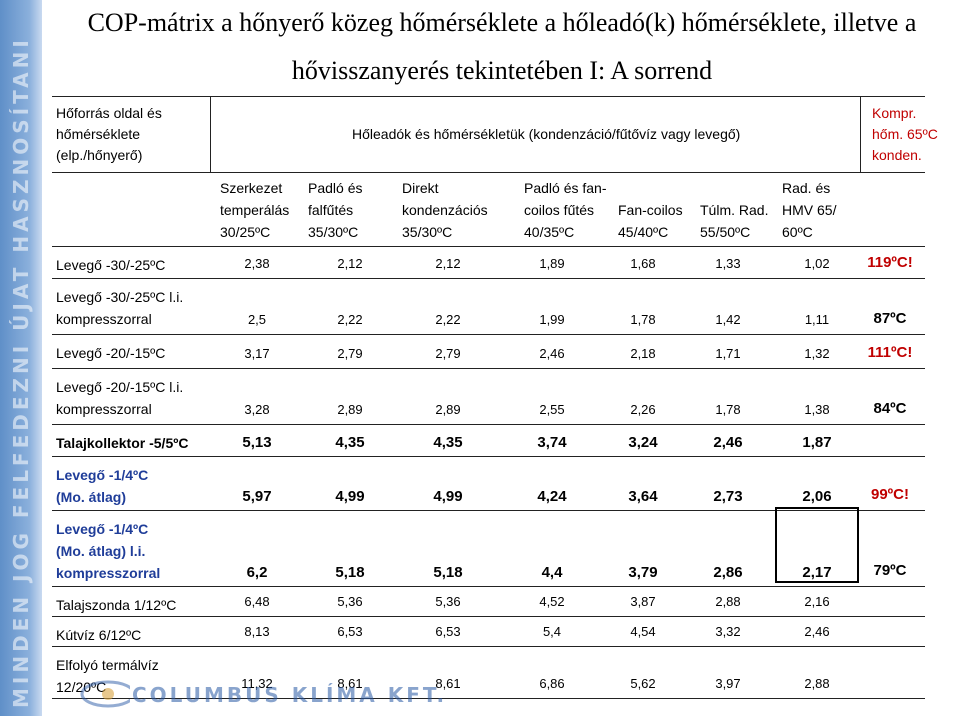 The image size is (960, 717). What do you see at coordinates (257, 442) in the screenshot?
I see `cop-value-row5-col1: 5,13` at bounding box center [257, 442].